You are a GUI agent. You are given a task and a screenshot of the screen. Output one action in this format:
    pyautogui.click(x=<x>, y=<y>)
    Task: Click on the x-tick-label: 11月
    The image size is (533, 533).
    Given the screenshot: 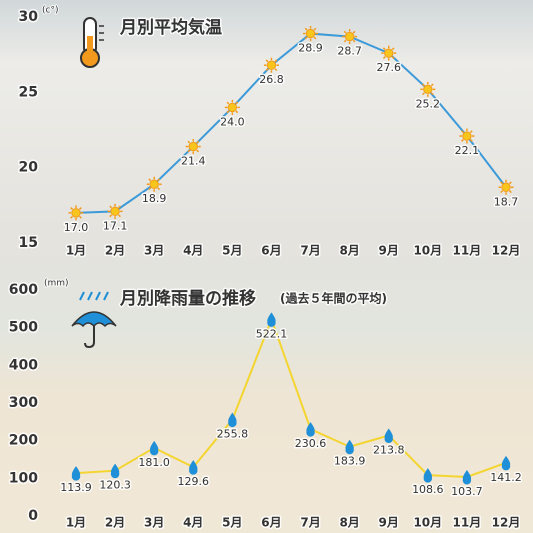 What is the action you would take?
    pyautogui.click(x=467, y=251)
    